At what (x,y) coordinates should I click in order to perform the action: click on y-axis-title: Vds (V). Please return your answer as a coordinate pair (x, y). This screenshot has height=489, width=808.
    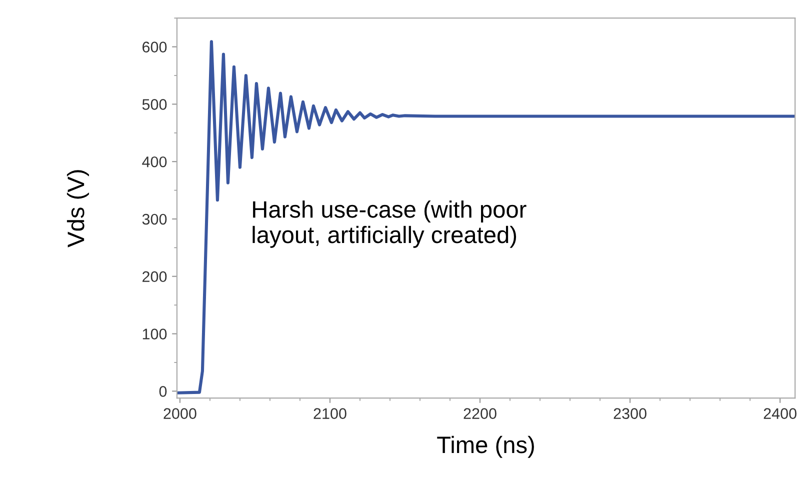
    Looking at the image, I should click on (77, 209).